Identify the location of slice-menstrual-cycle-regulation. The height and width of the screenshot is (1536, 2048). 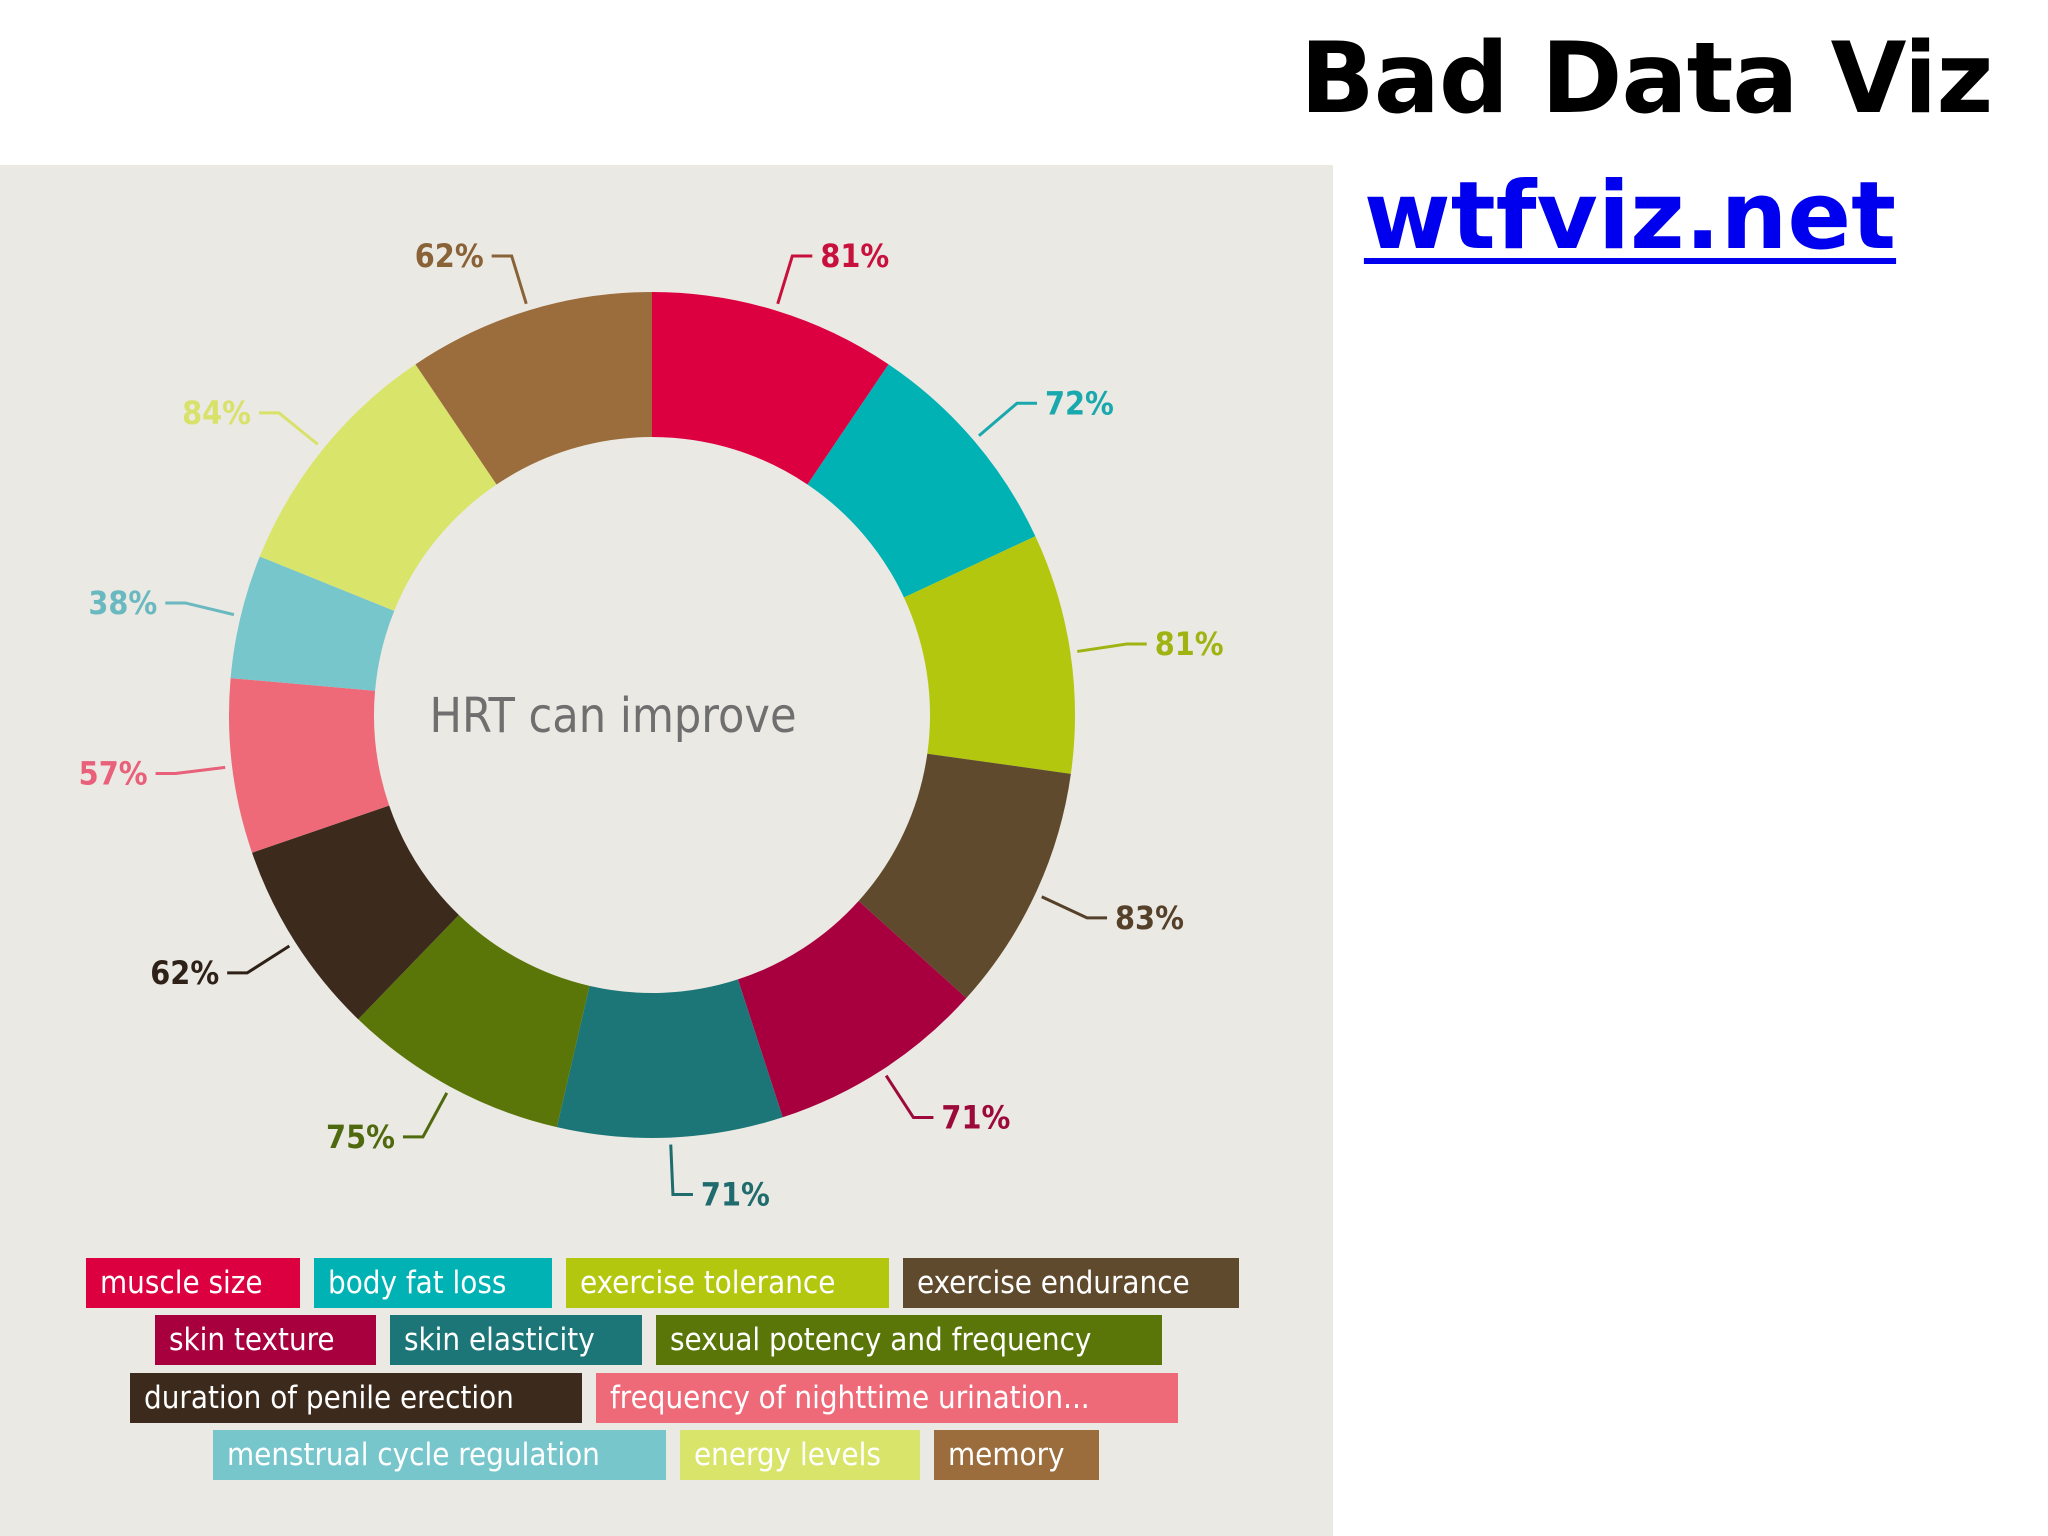
(312, 623).